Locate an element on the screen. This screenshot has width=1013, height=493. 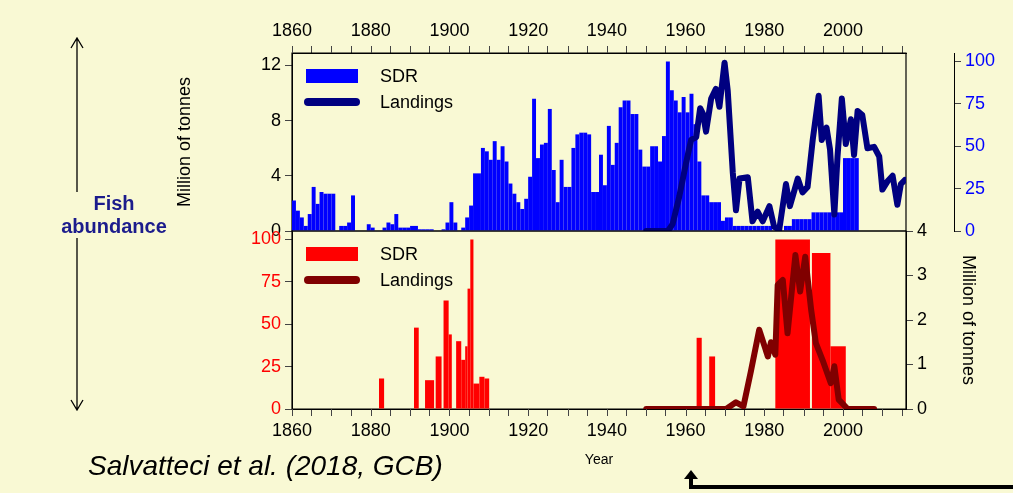
y-tick-label: 25 is located at coordinates (270, 365).